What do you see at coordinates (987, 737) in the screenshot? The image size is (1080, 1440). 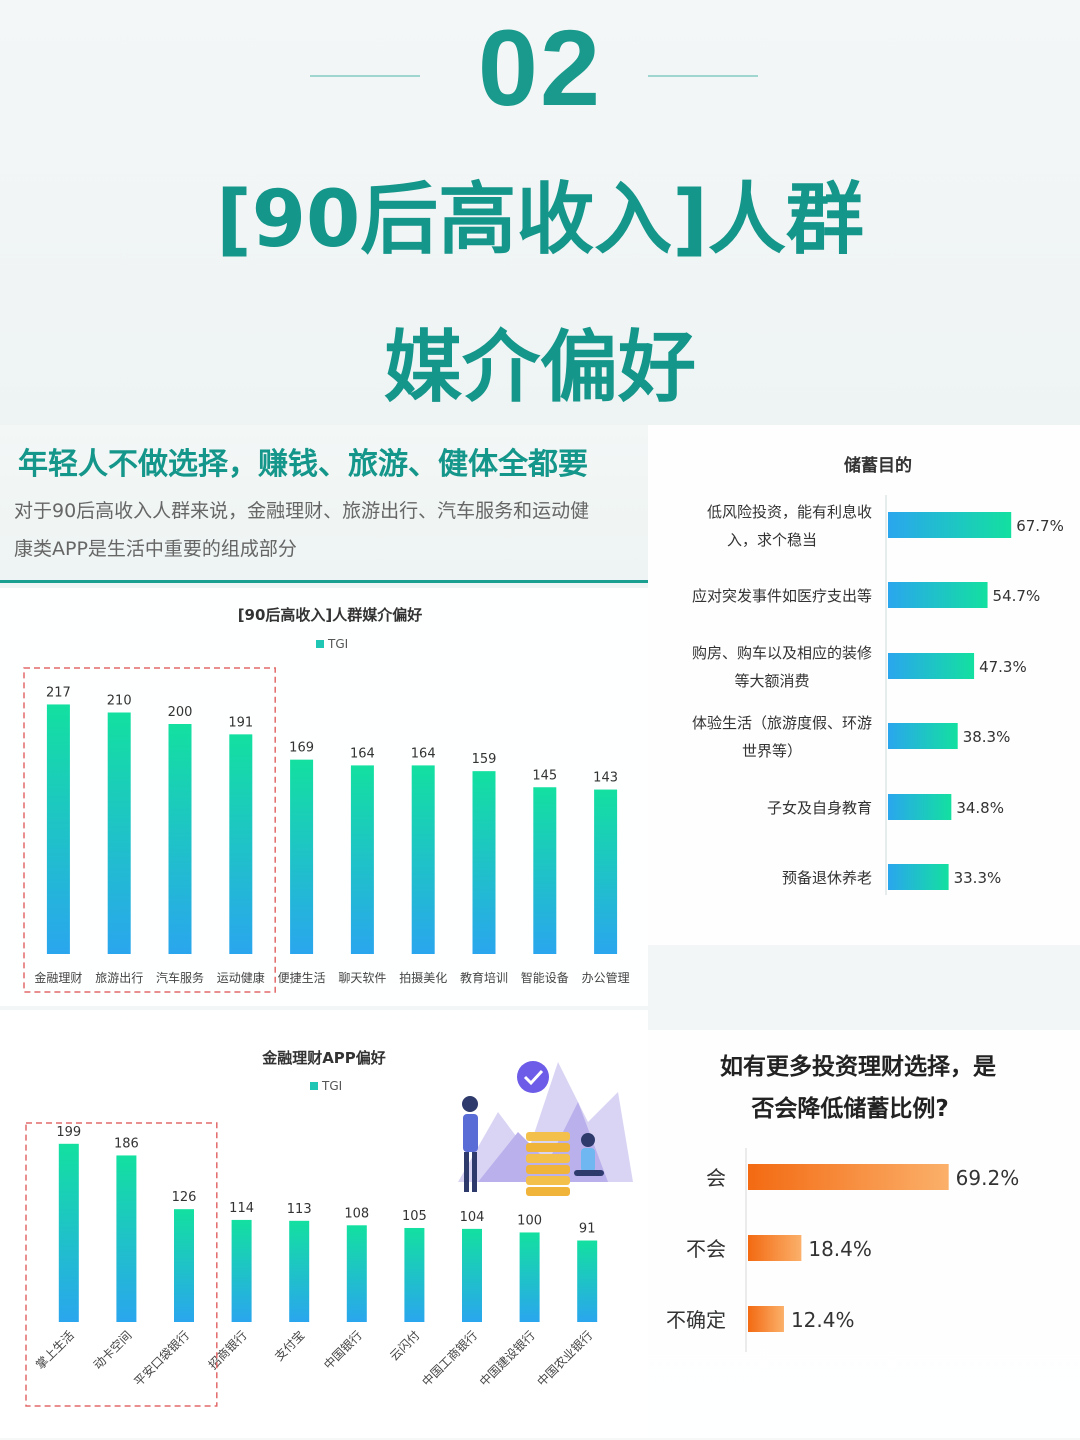 I see `bar-value-label: 38.3%` at bounding box center [987, 737].